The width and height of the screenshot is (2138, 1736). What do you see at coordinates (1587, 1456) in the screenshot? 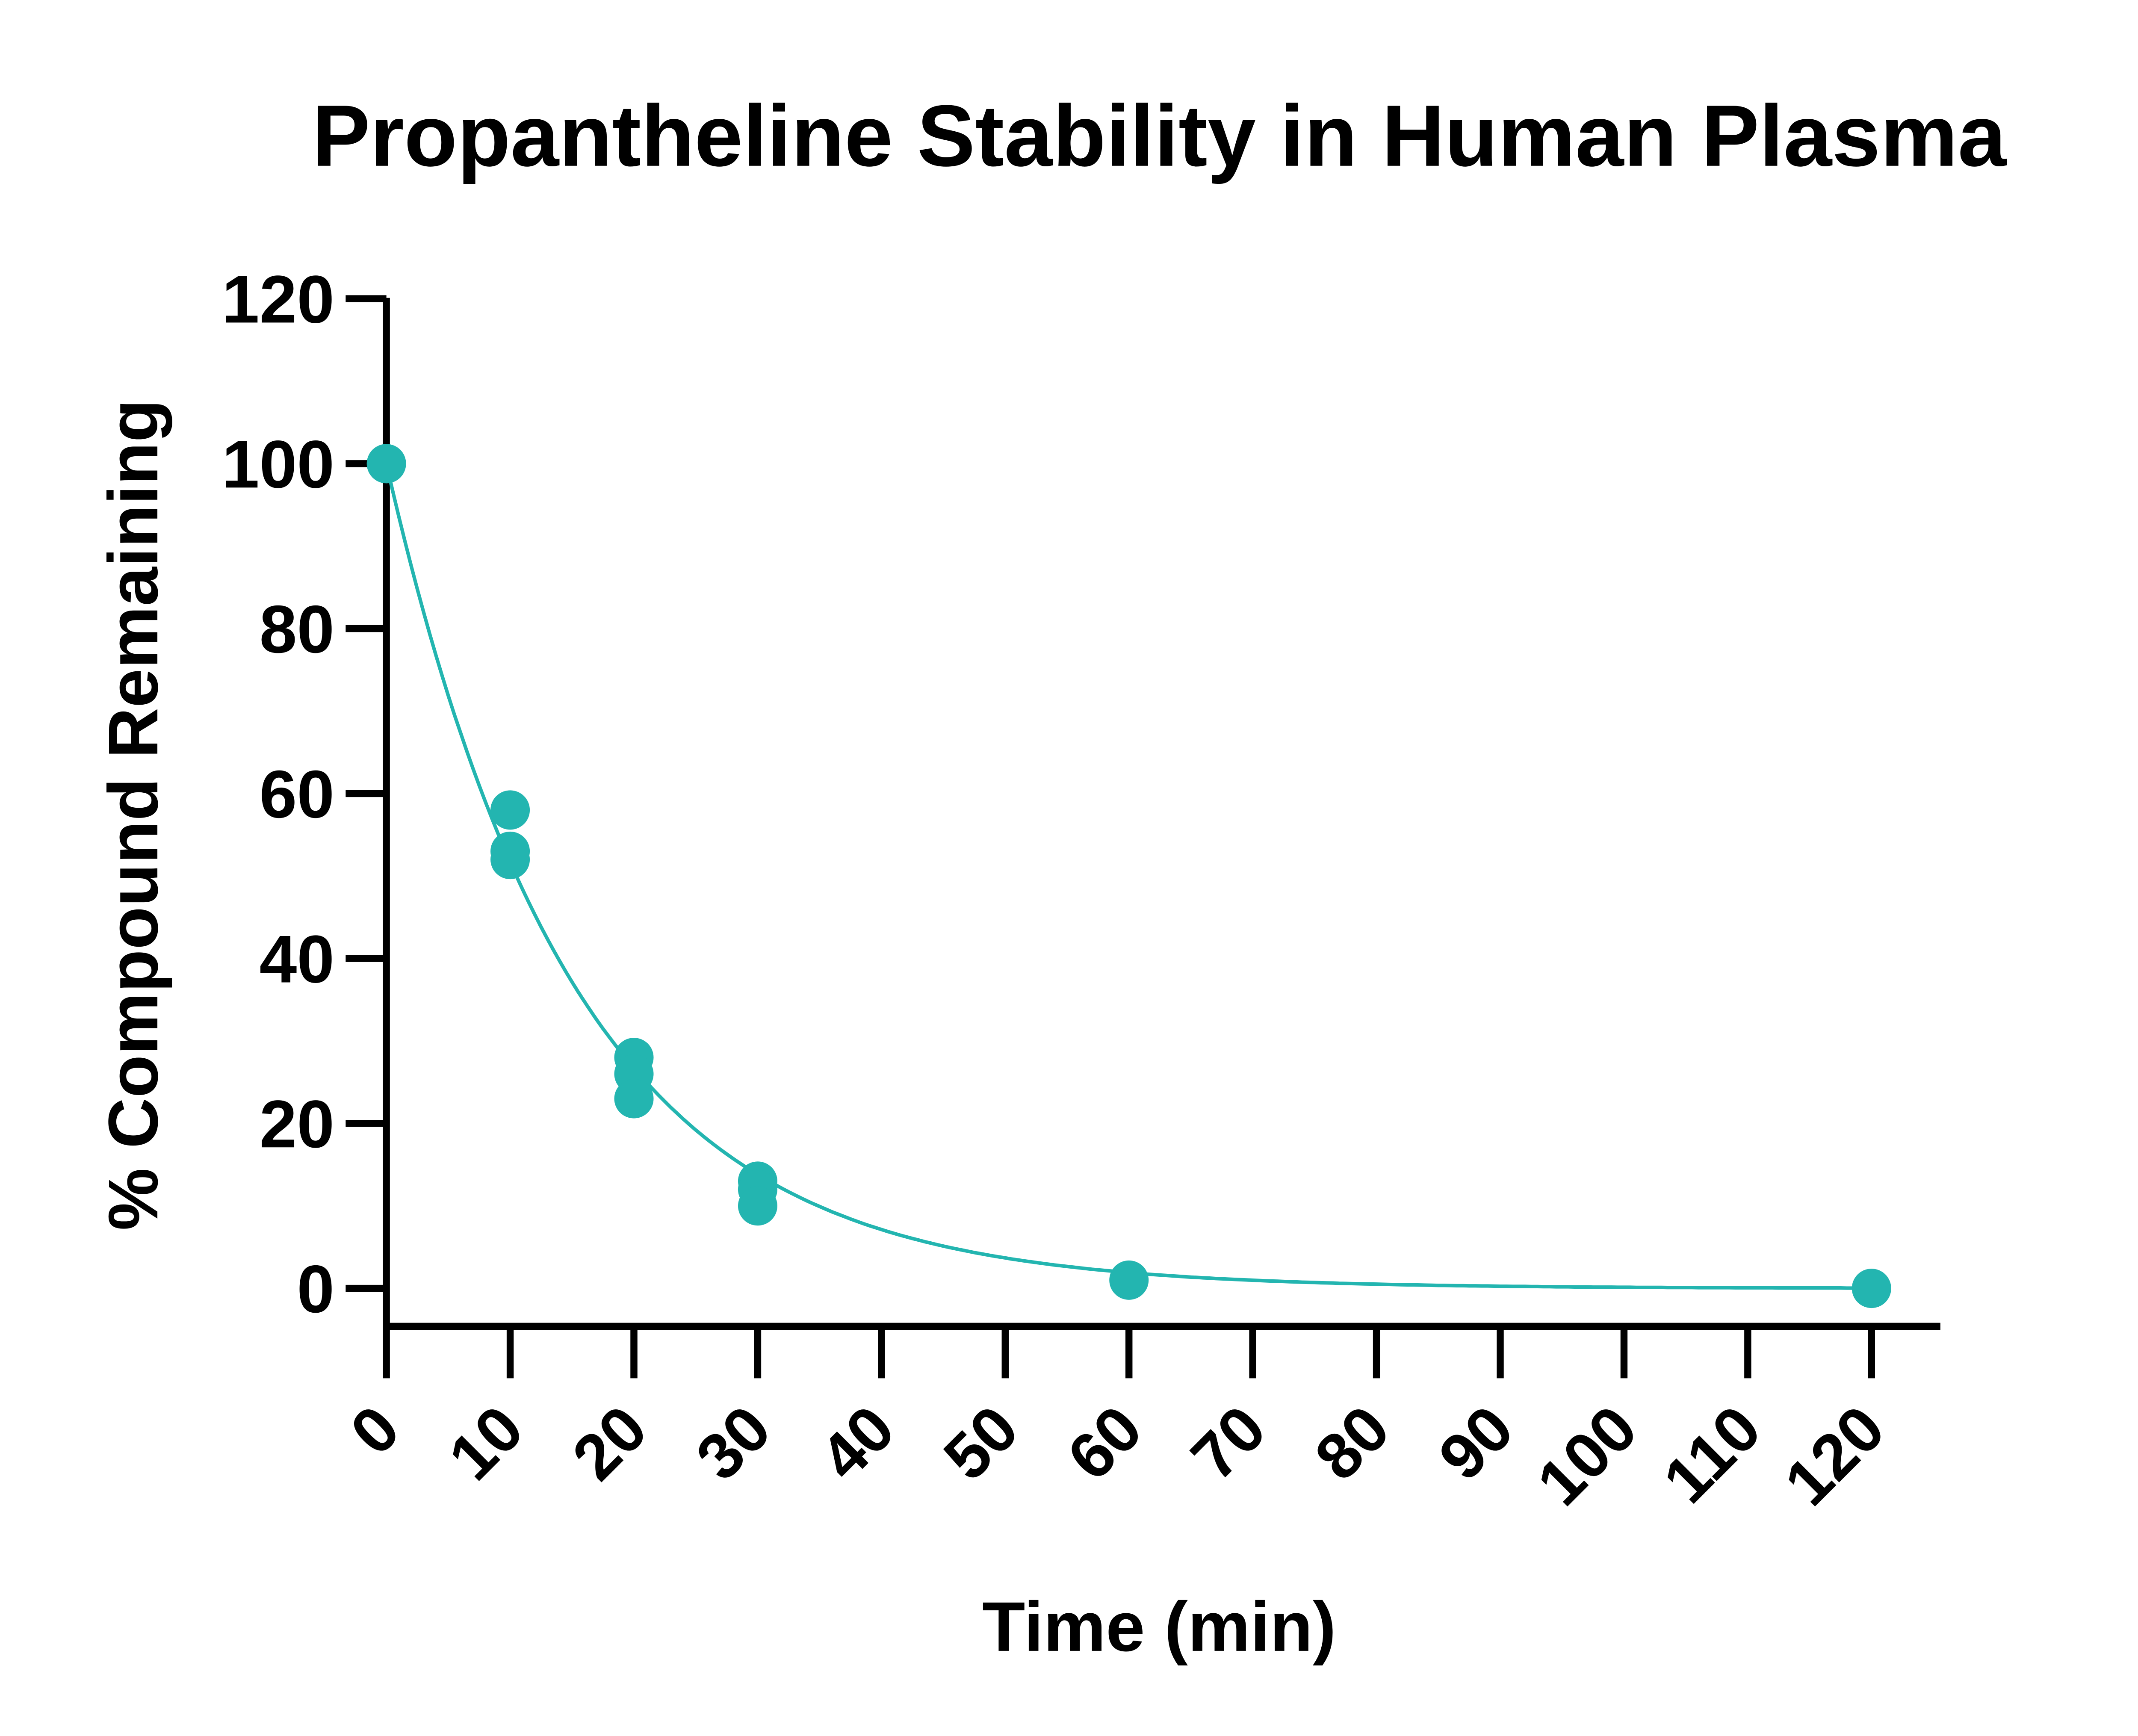
I see `x-tick-label: 100` at bounding box center [1587, 1456].